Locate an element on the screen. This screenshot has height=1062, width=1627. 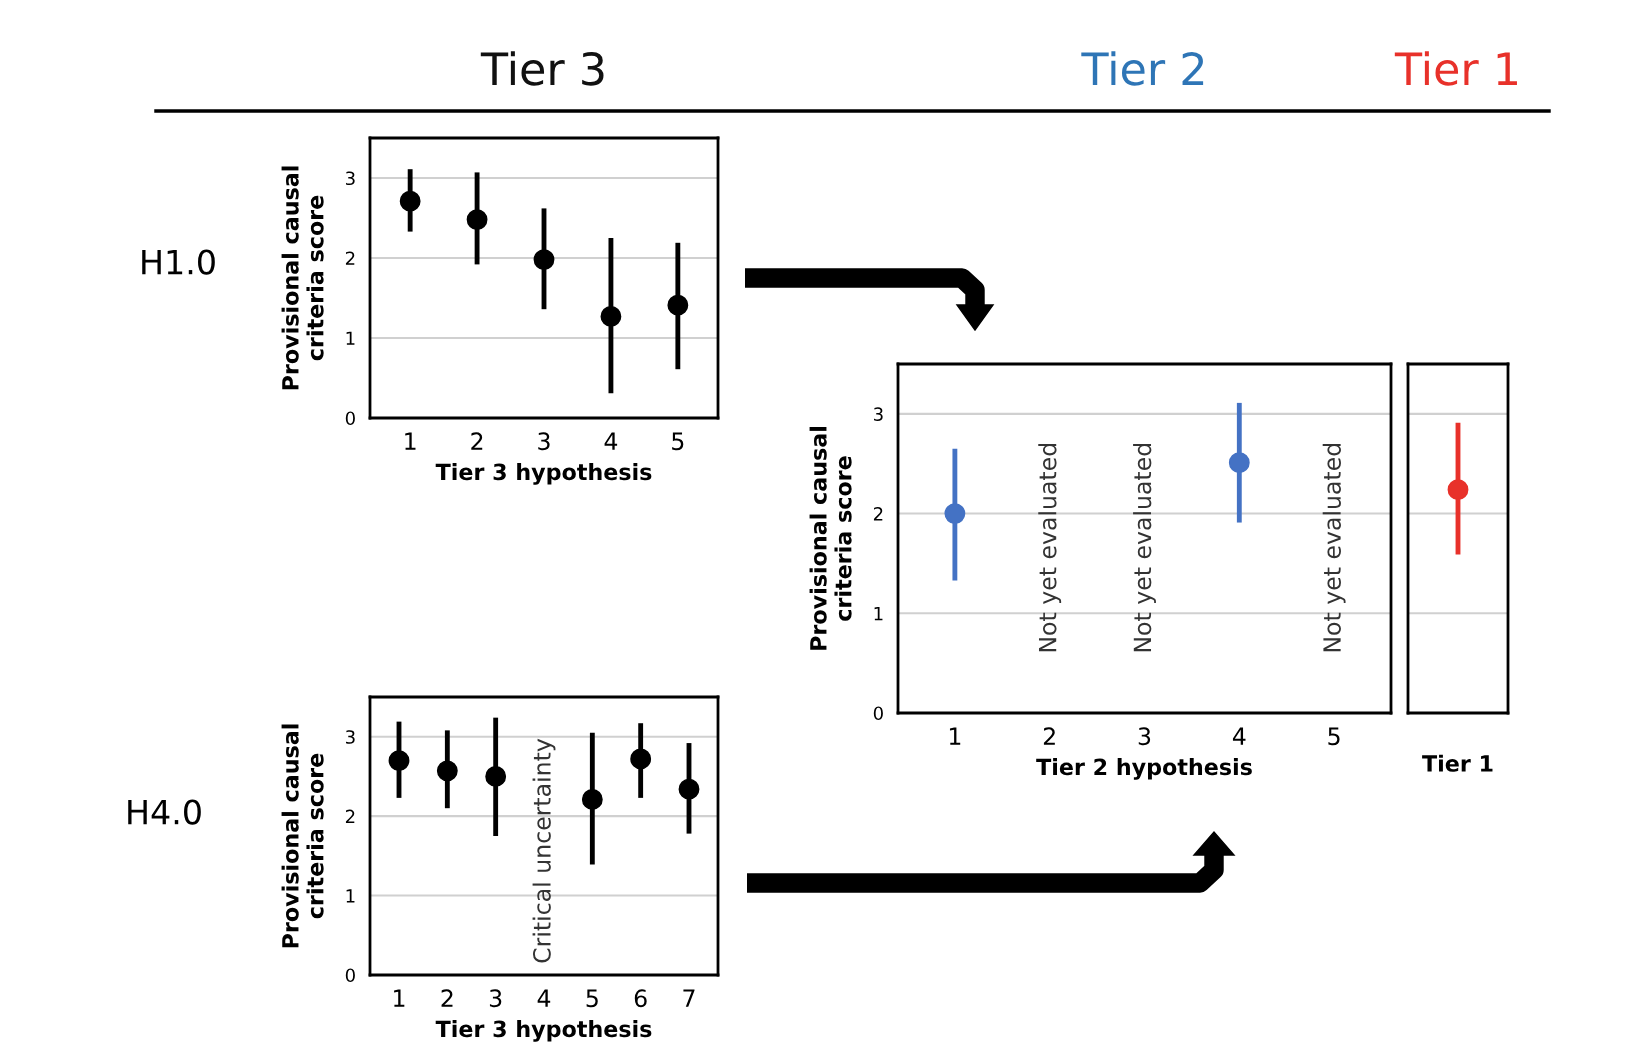
x-axis-title: Tier 2 hypothesis is located at coordinates (1144, 769).